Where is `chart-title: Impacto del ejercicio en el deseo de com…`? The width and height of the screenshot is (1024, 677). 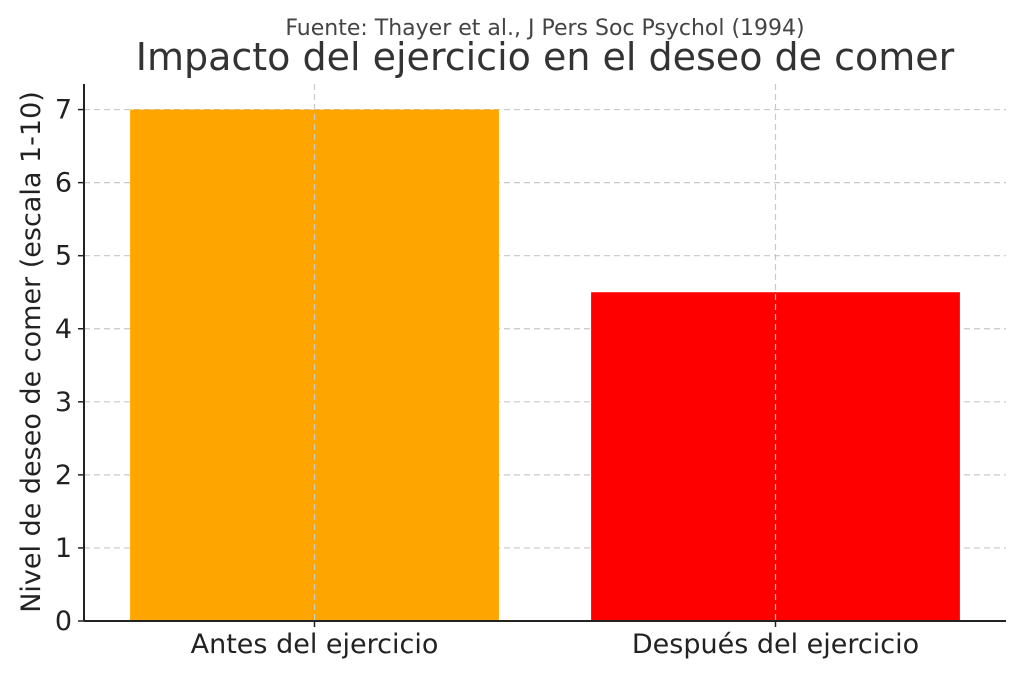
chart-title: Impacto del ejercicio en el deseo de com… is located at coordinates (545, 57).